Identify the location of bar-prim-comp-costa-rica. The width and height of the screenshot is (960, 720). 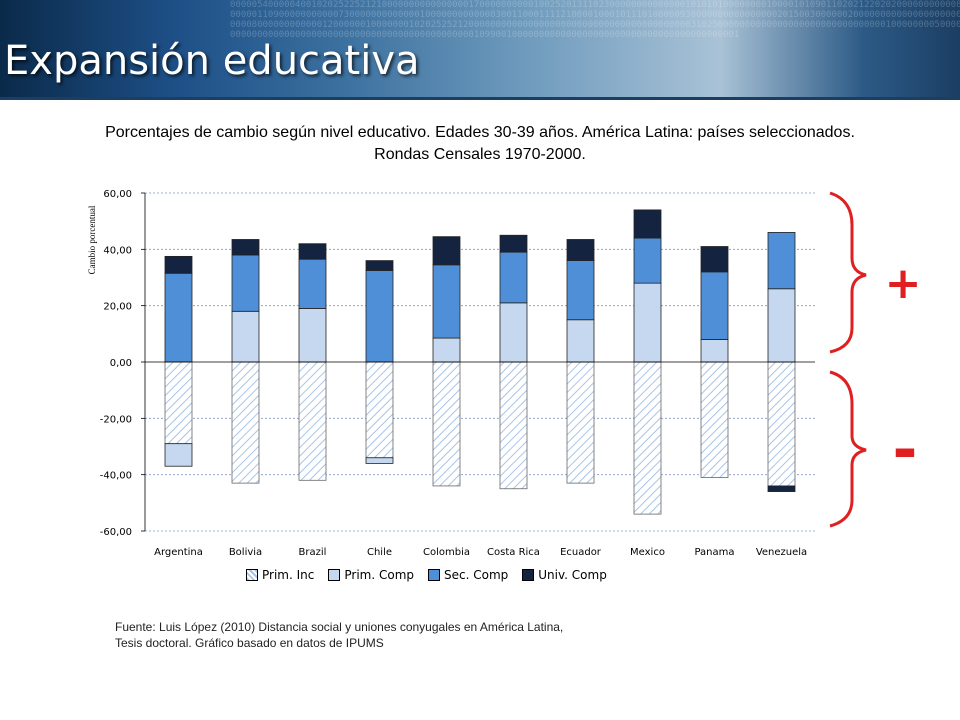
(513, 332).